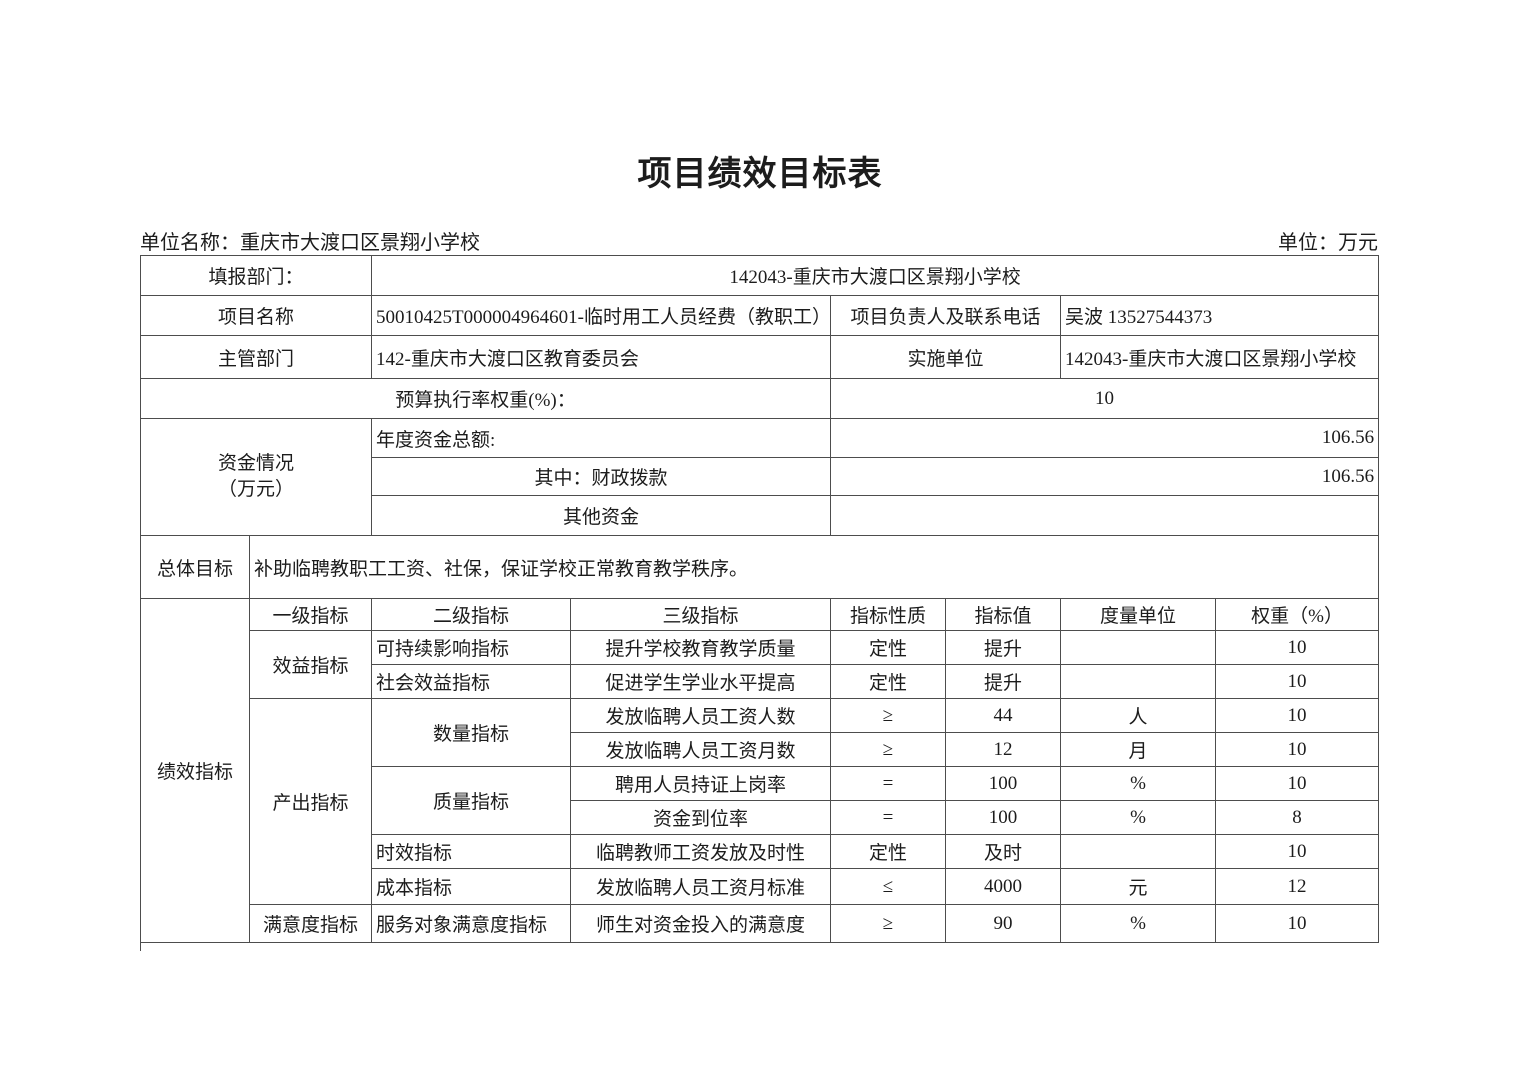 This screenshot has height=1074, width=1520. Describe the element at coordinates (1138, 886) in the screenshot. I see `unit-cell: 元` at that location.